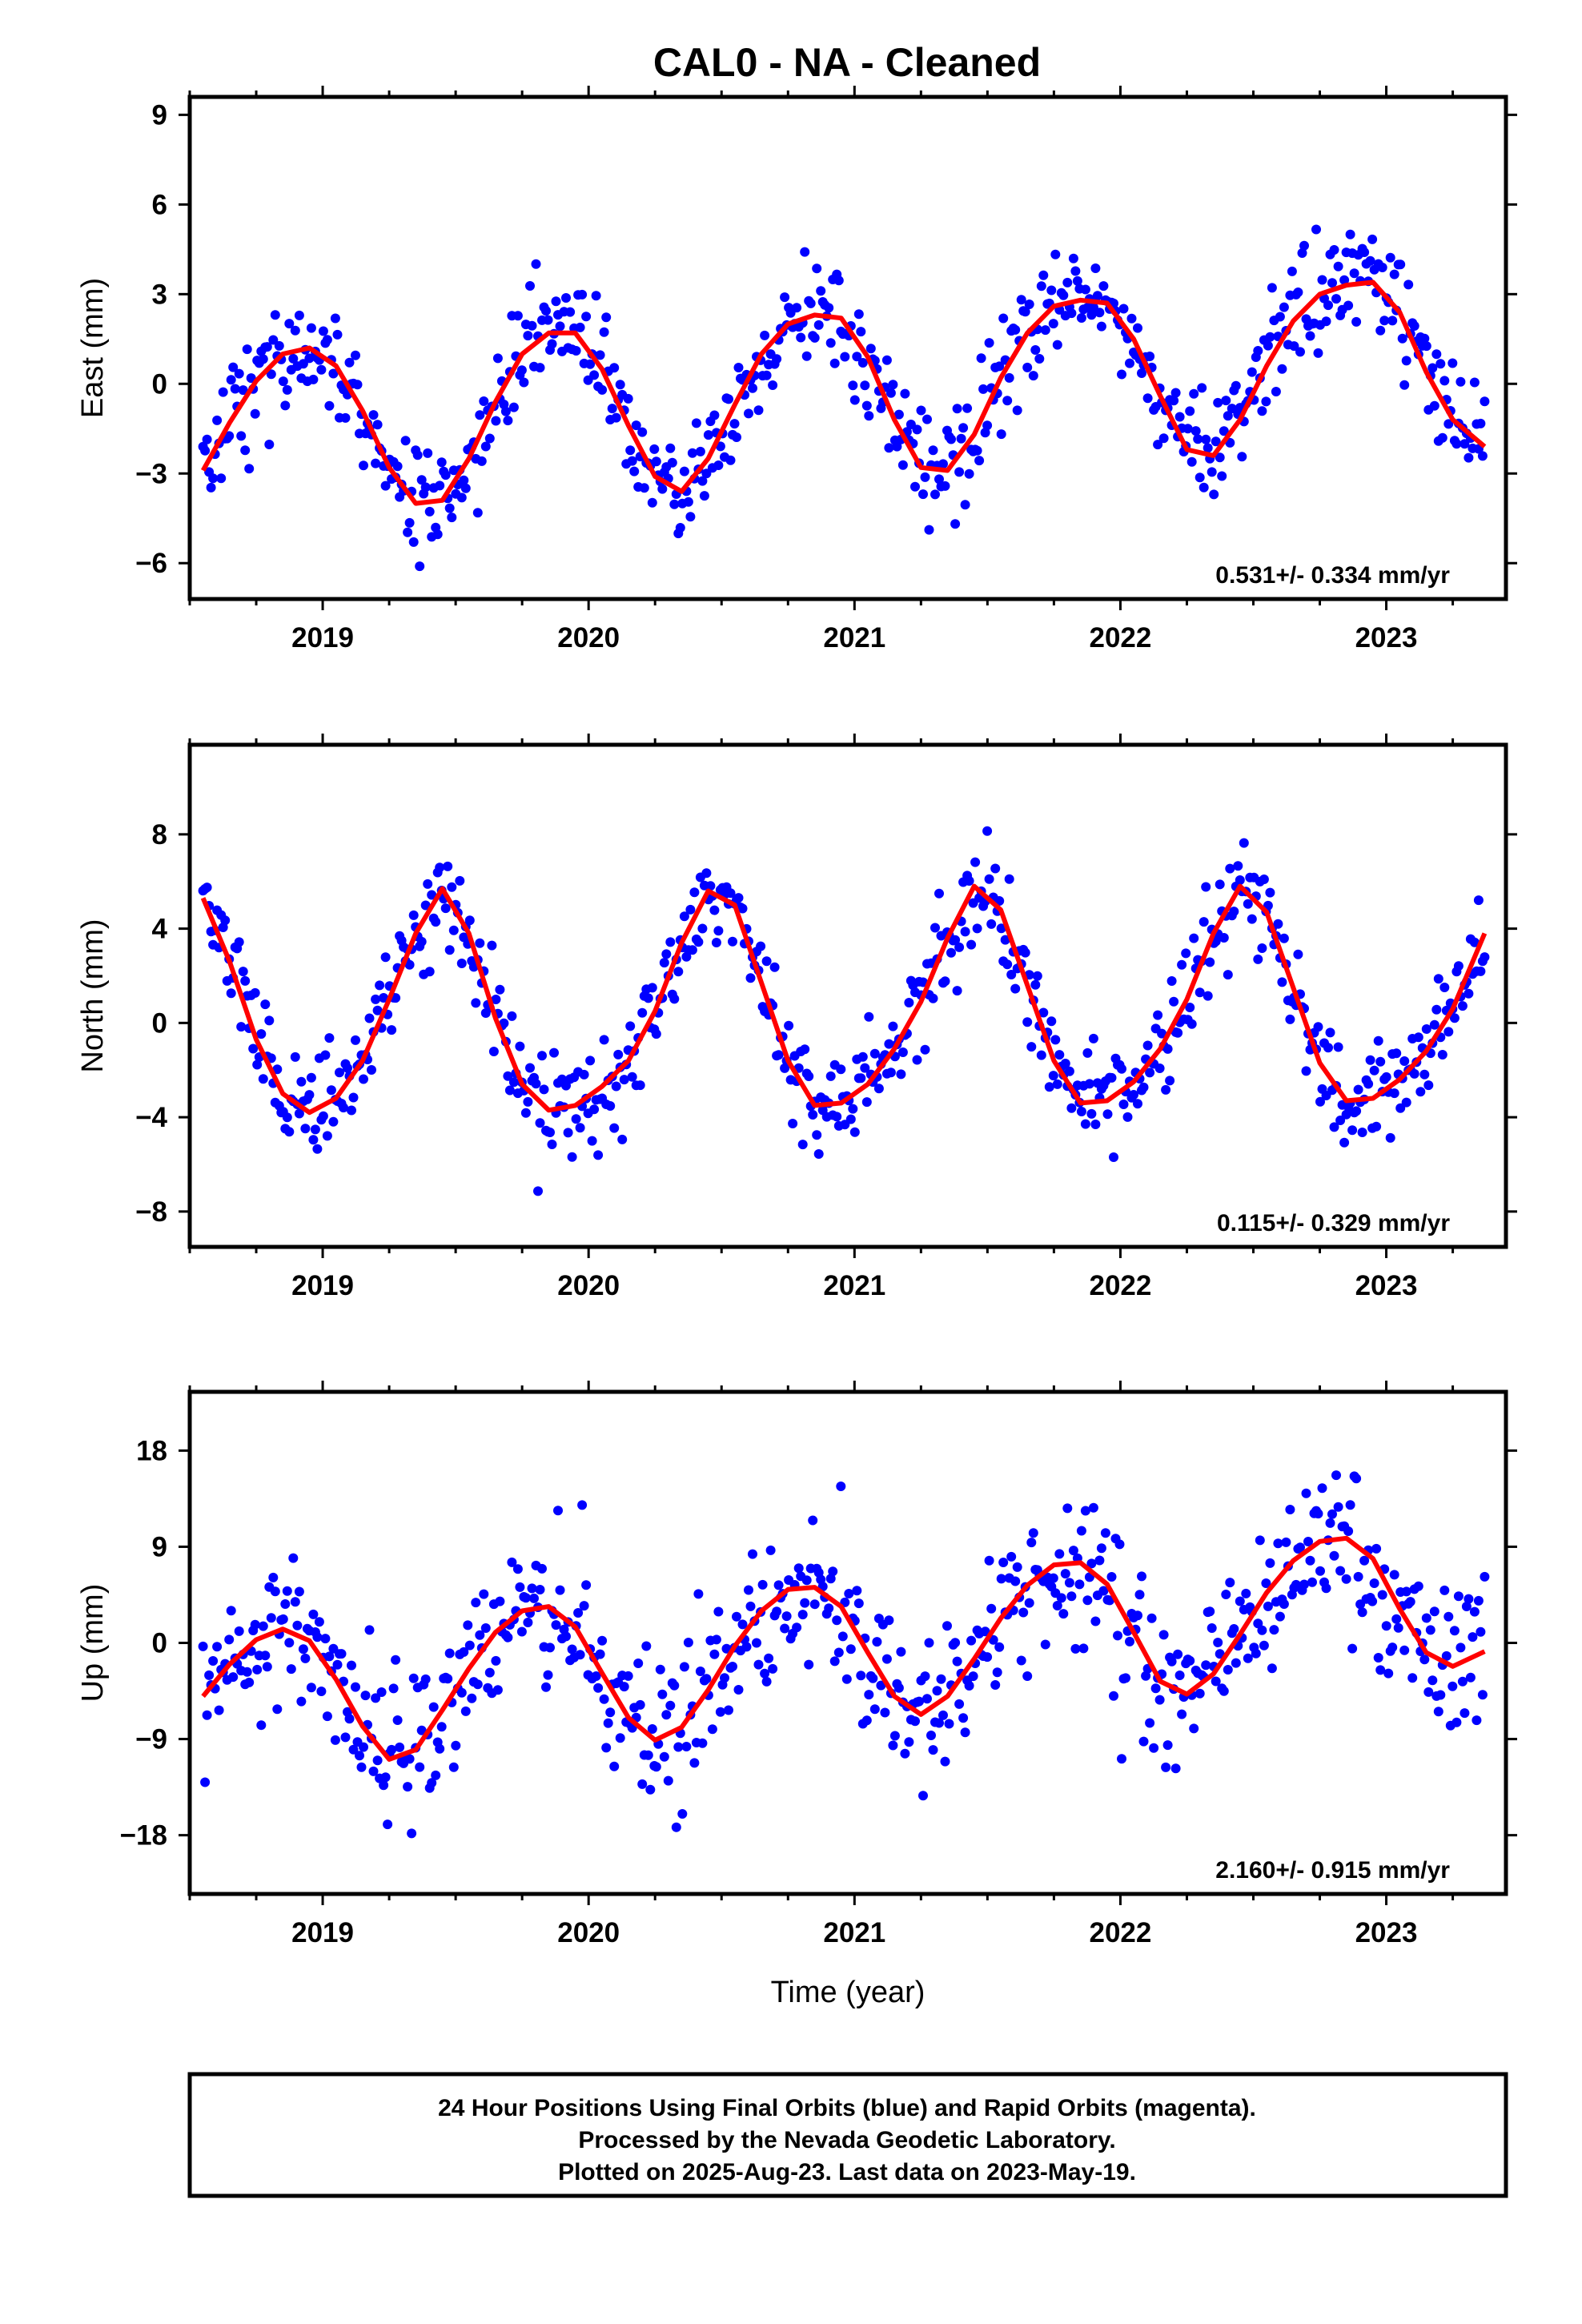 The image size is (1582, 2324). I want to click on y-tick-label: 0, so click(159, 1023).